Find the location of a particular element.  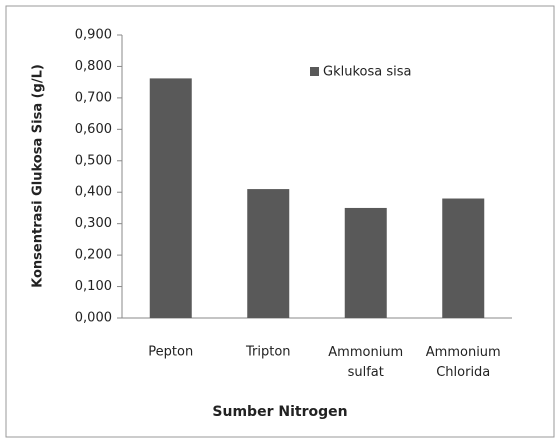

x-tick-label: Ammonium sulfat is located at coordinates (365, 362).